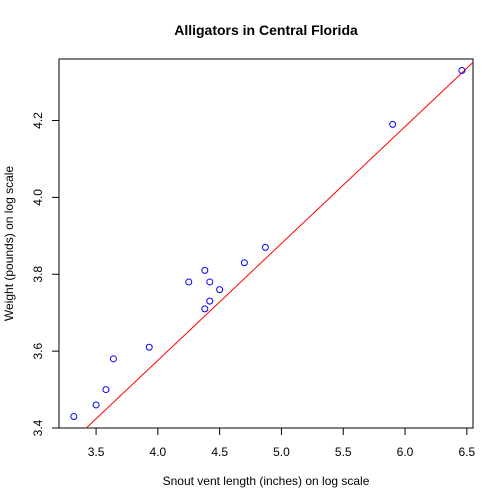  What do you see at coordinates (405, 452) in the screenshot?
I see `x-tick-label: 6.0` at bounding box center [405, 452].